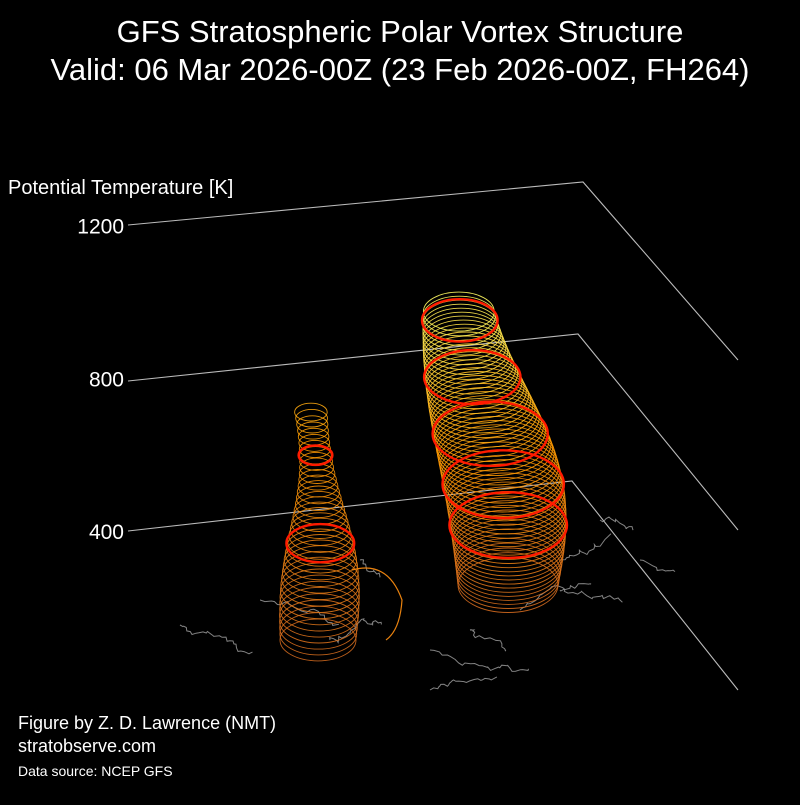  Describe the element at coordinates (400, 31) in the screenshot. I see `chart-title: GFS Stratospheric Polar Vortex Structure` at that location.